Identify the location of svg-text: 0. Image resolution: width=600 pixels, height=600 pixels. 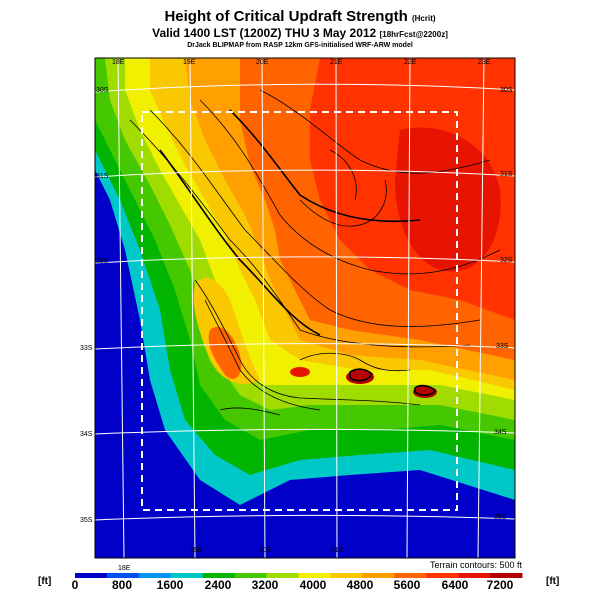
(75, 585).